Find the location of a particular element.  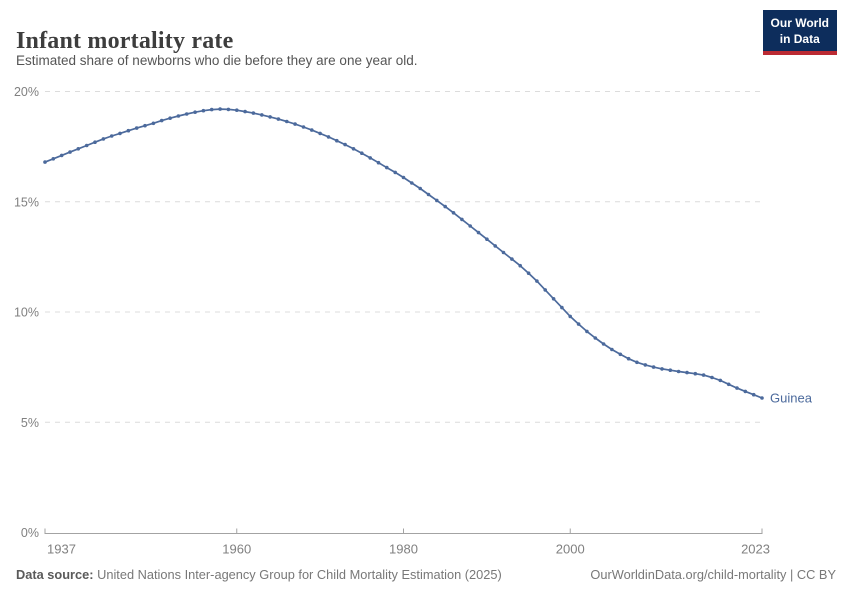

data-point-2003 is located at coordinates (595, 338).